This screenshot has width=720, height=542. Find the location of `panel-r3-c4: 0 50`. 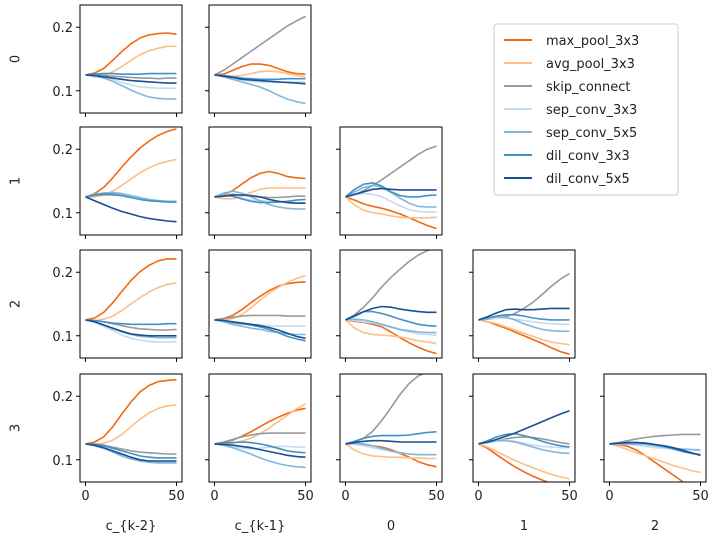

panel-r3-c4: 0 50 is located at coordinates (654, 438).